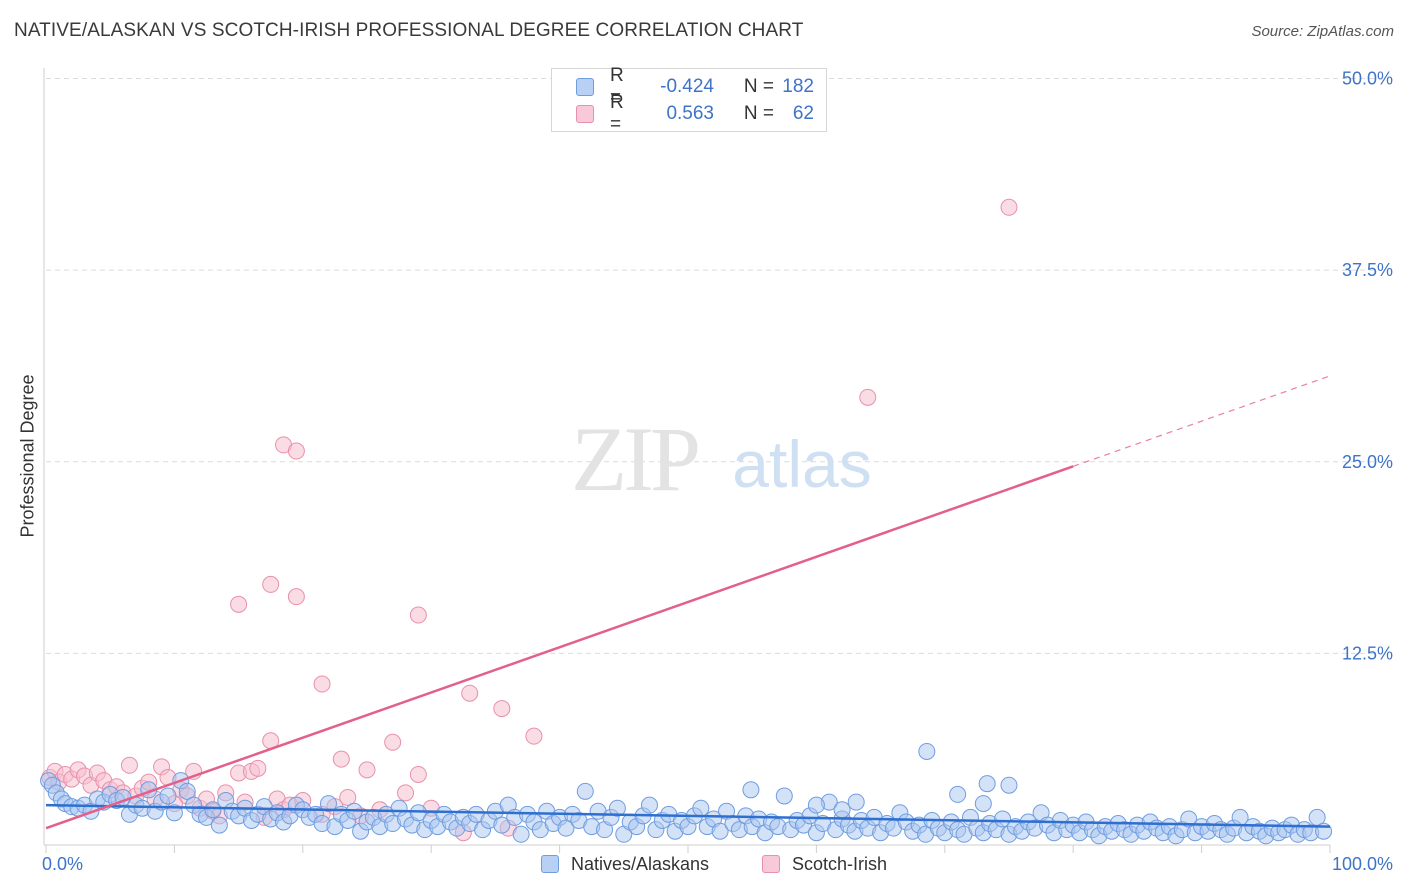 The height and width of the screenshot is (892, 1406). I want to click on y-tick-label: 12.5%, so click(1367, 653).